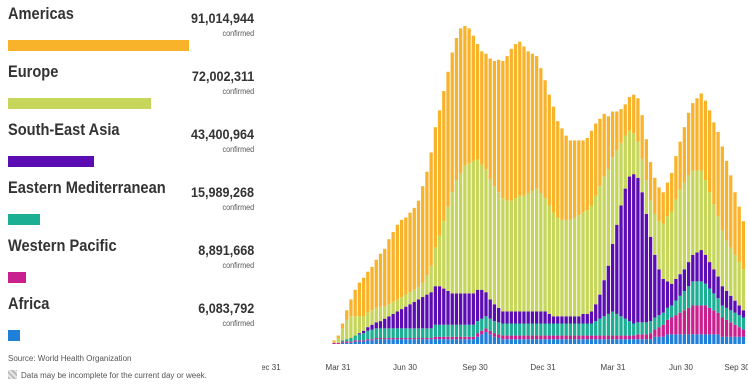 The image size is (748, 390). I want to click on region-name: Eastern Mediterranean, so click(87, 187).